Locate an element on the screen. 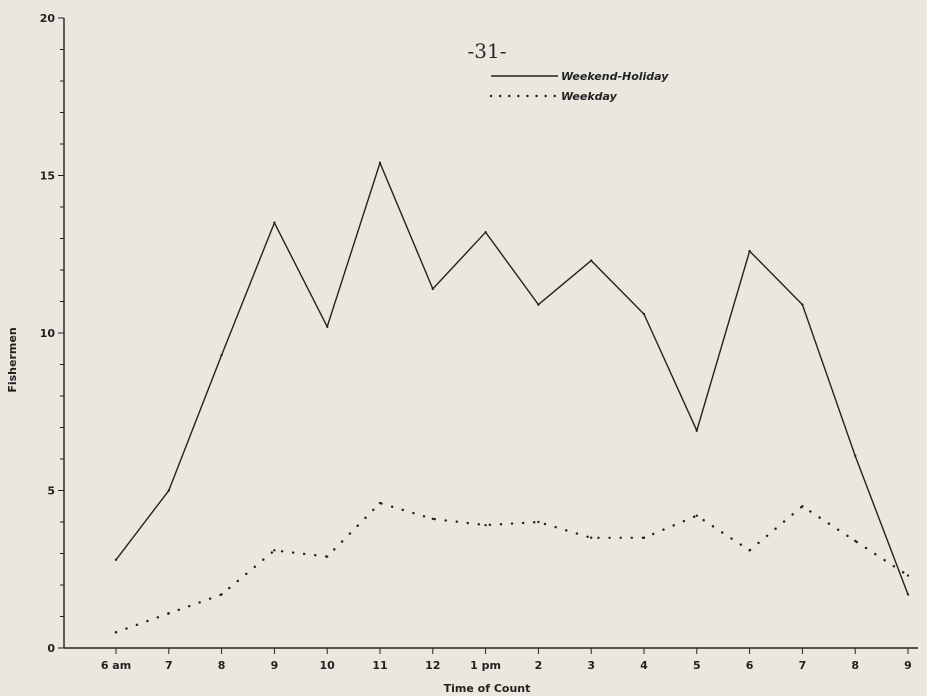 This screenshot has height=696, width=927. x-tick-label: 4 is located at coordinates (644, 665).